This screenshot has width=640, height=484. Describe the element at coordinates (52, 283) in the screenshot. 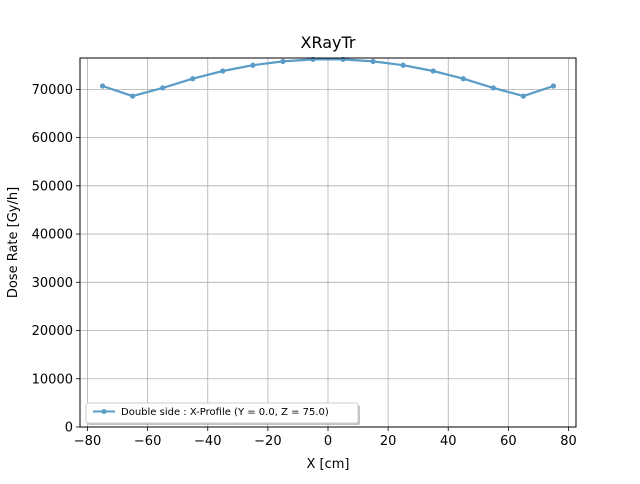

I see `y-tick-label: 30000` at that location.